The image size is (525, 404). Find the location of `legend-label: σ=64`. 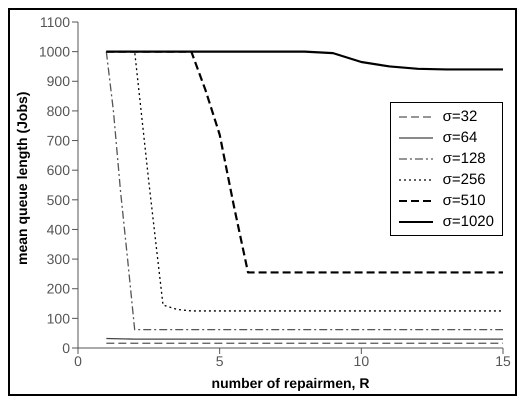

legend-label: σ=64 is located at coordinates (460, 137).